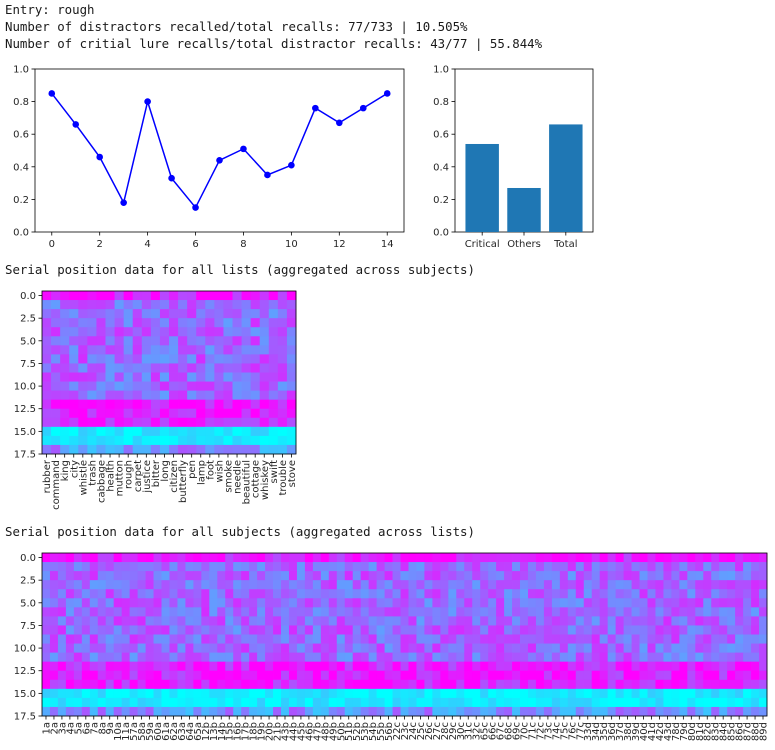 The height and width of the screenshot is (750, 775). I want to click on data-point, so click(363, 108).